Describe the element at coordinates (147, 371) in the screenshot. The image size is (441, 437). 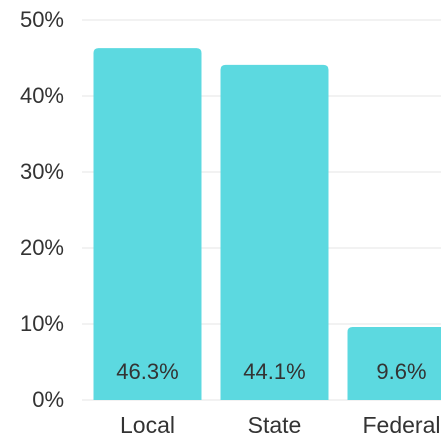
I see `value-label: 46.3%` at that location.